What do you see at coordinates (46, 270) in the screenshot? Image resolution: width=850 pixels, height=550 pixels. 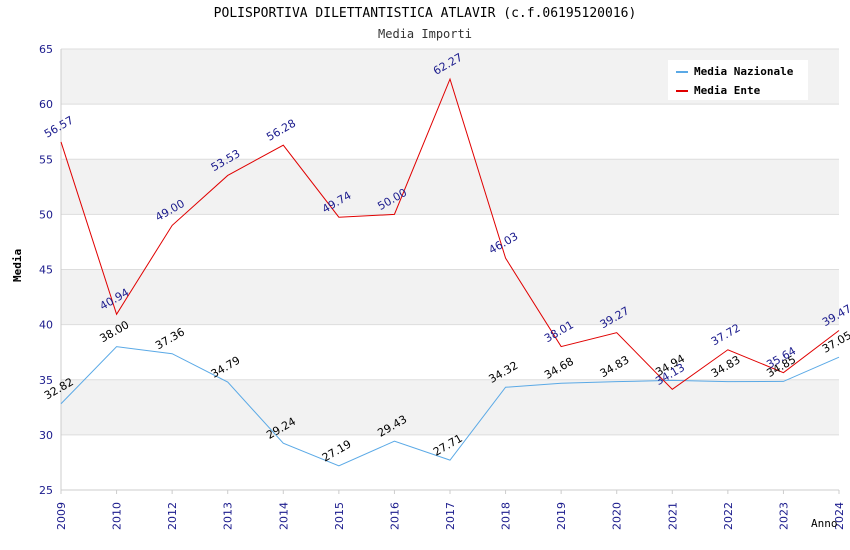 I see `y-tick-label: 45` at bounding box center [46, 270].